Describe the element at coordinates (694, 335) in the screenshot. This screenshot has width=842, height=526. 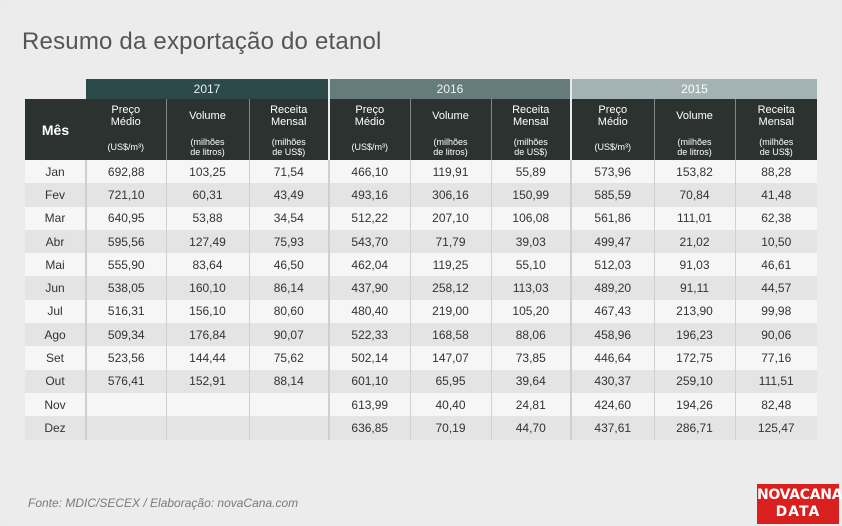
I see `value-cell: 196,23` at that location.